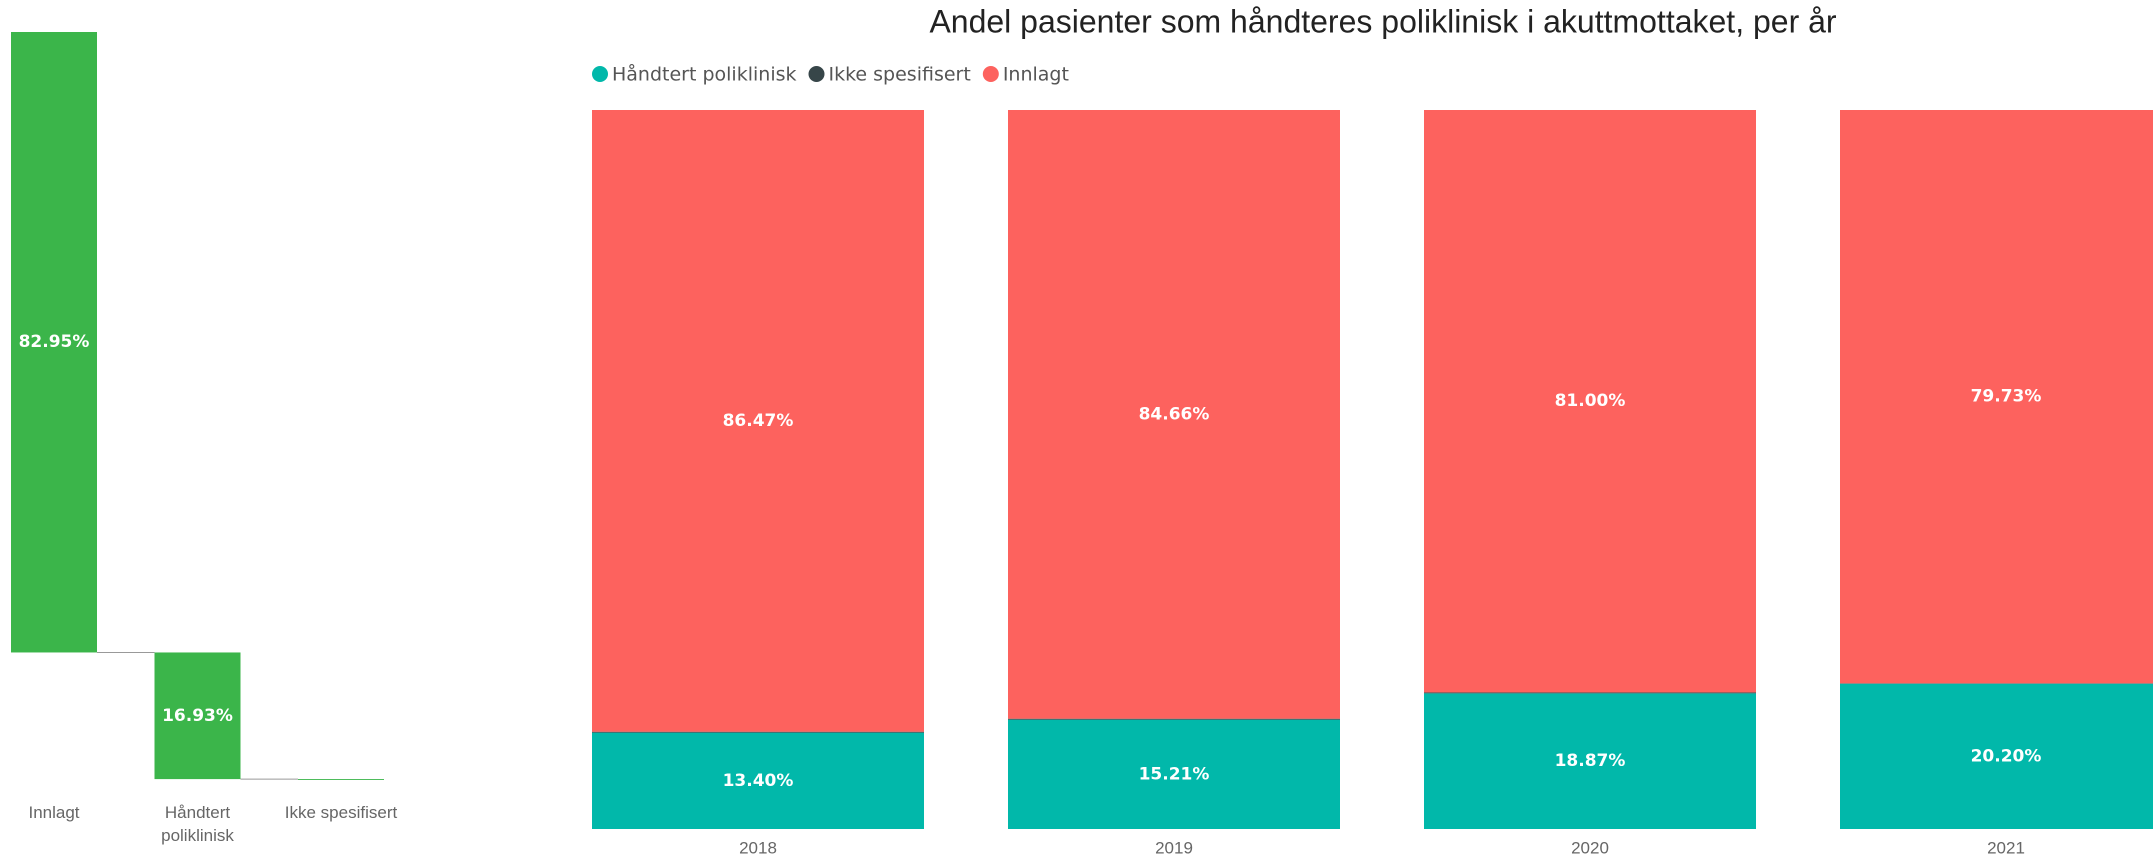 This screenshot has width=2153, height=859. What do you see at coordinates (2006, 397) in the screenshot?
I see `data-label: 79.73%` at bounding box center [2006, 397].